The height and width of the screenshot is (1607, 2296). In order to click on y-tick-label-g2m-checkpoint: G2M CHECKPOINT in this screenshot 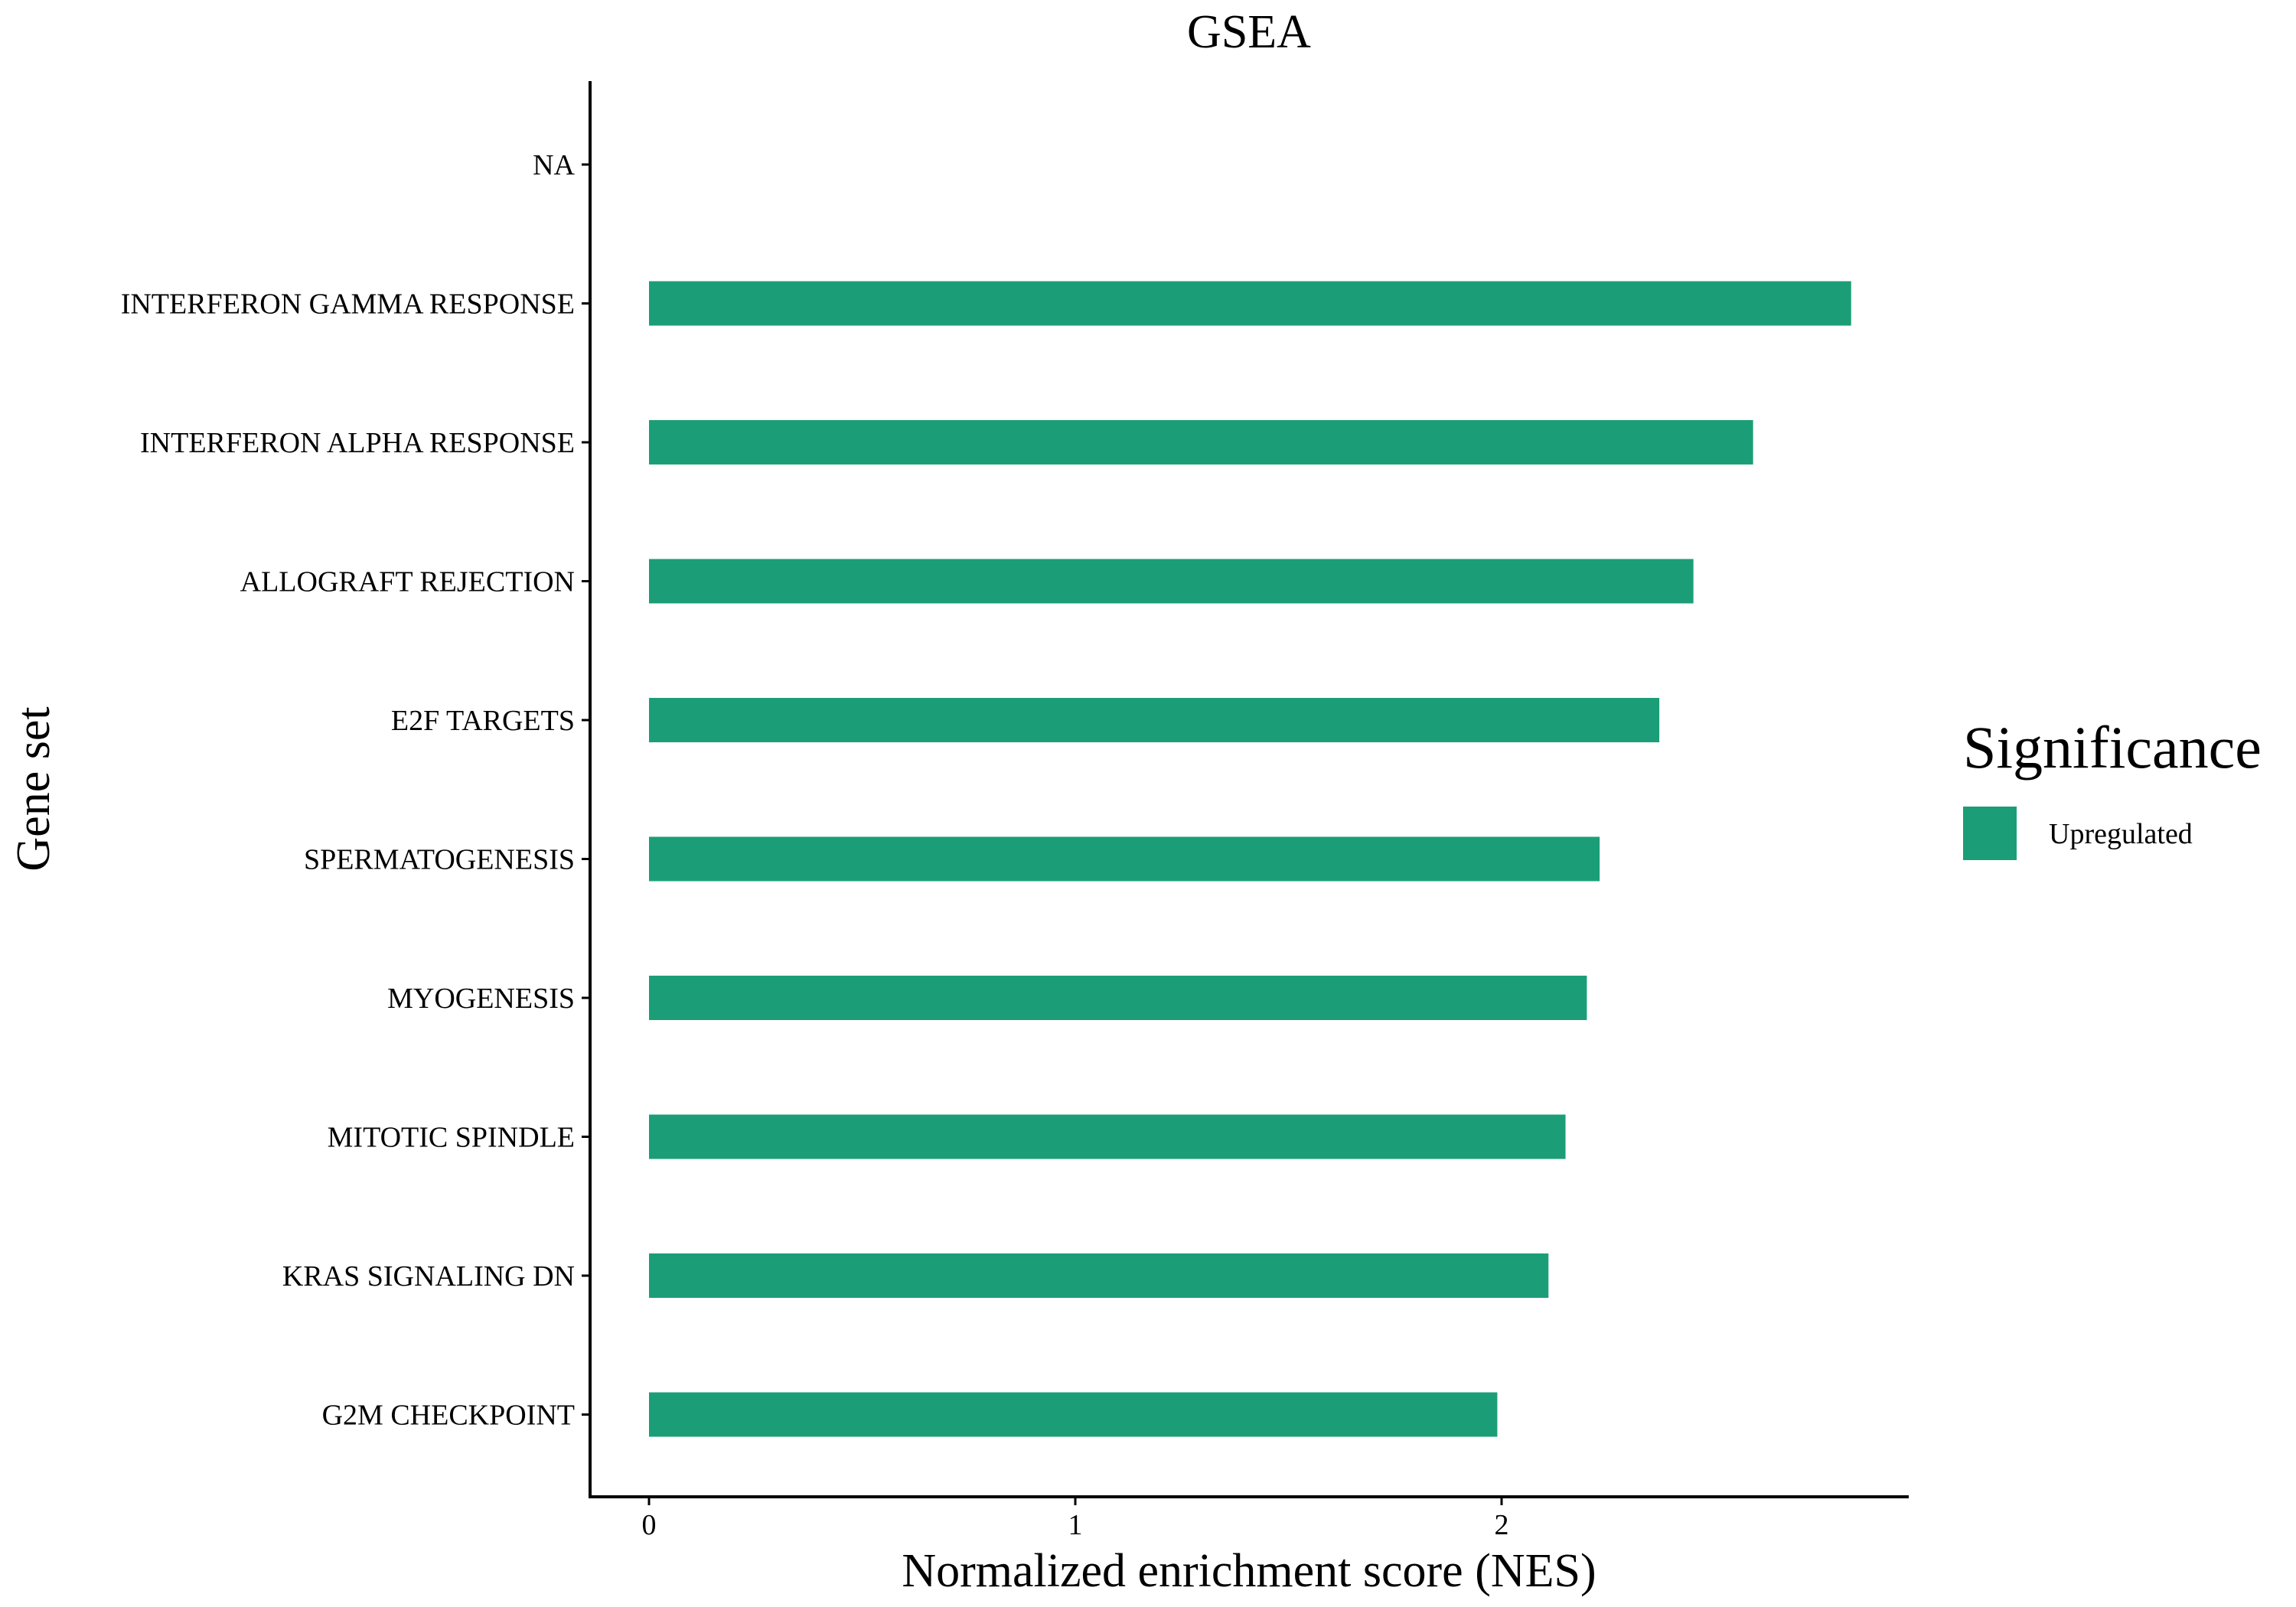, I will do `click(448, 1416)`.